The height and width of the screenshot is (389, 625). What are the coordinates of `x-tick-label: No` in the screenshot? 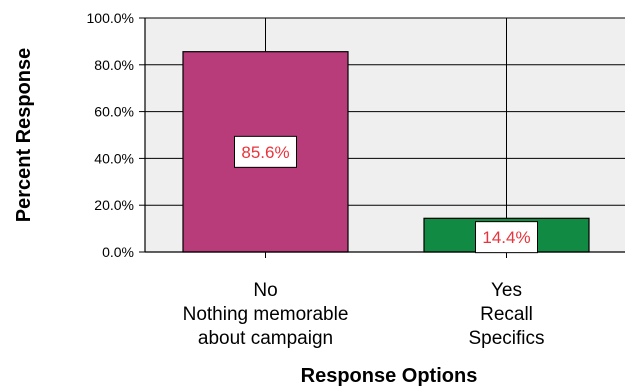 It's located at (265, 290).